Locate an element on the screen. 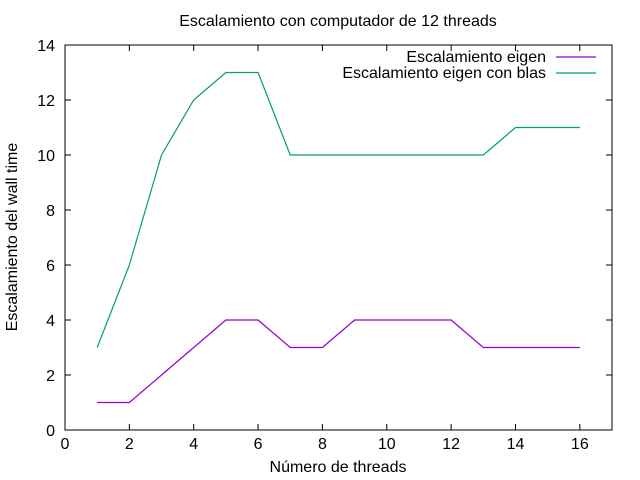  y-tick-label: 12 is located at coordinates (46, 101).